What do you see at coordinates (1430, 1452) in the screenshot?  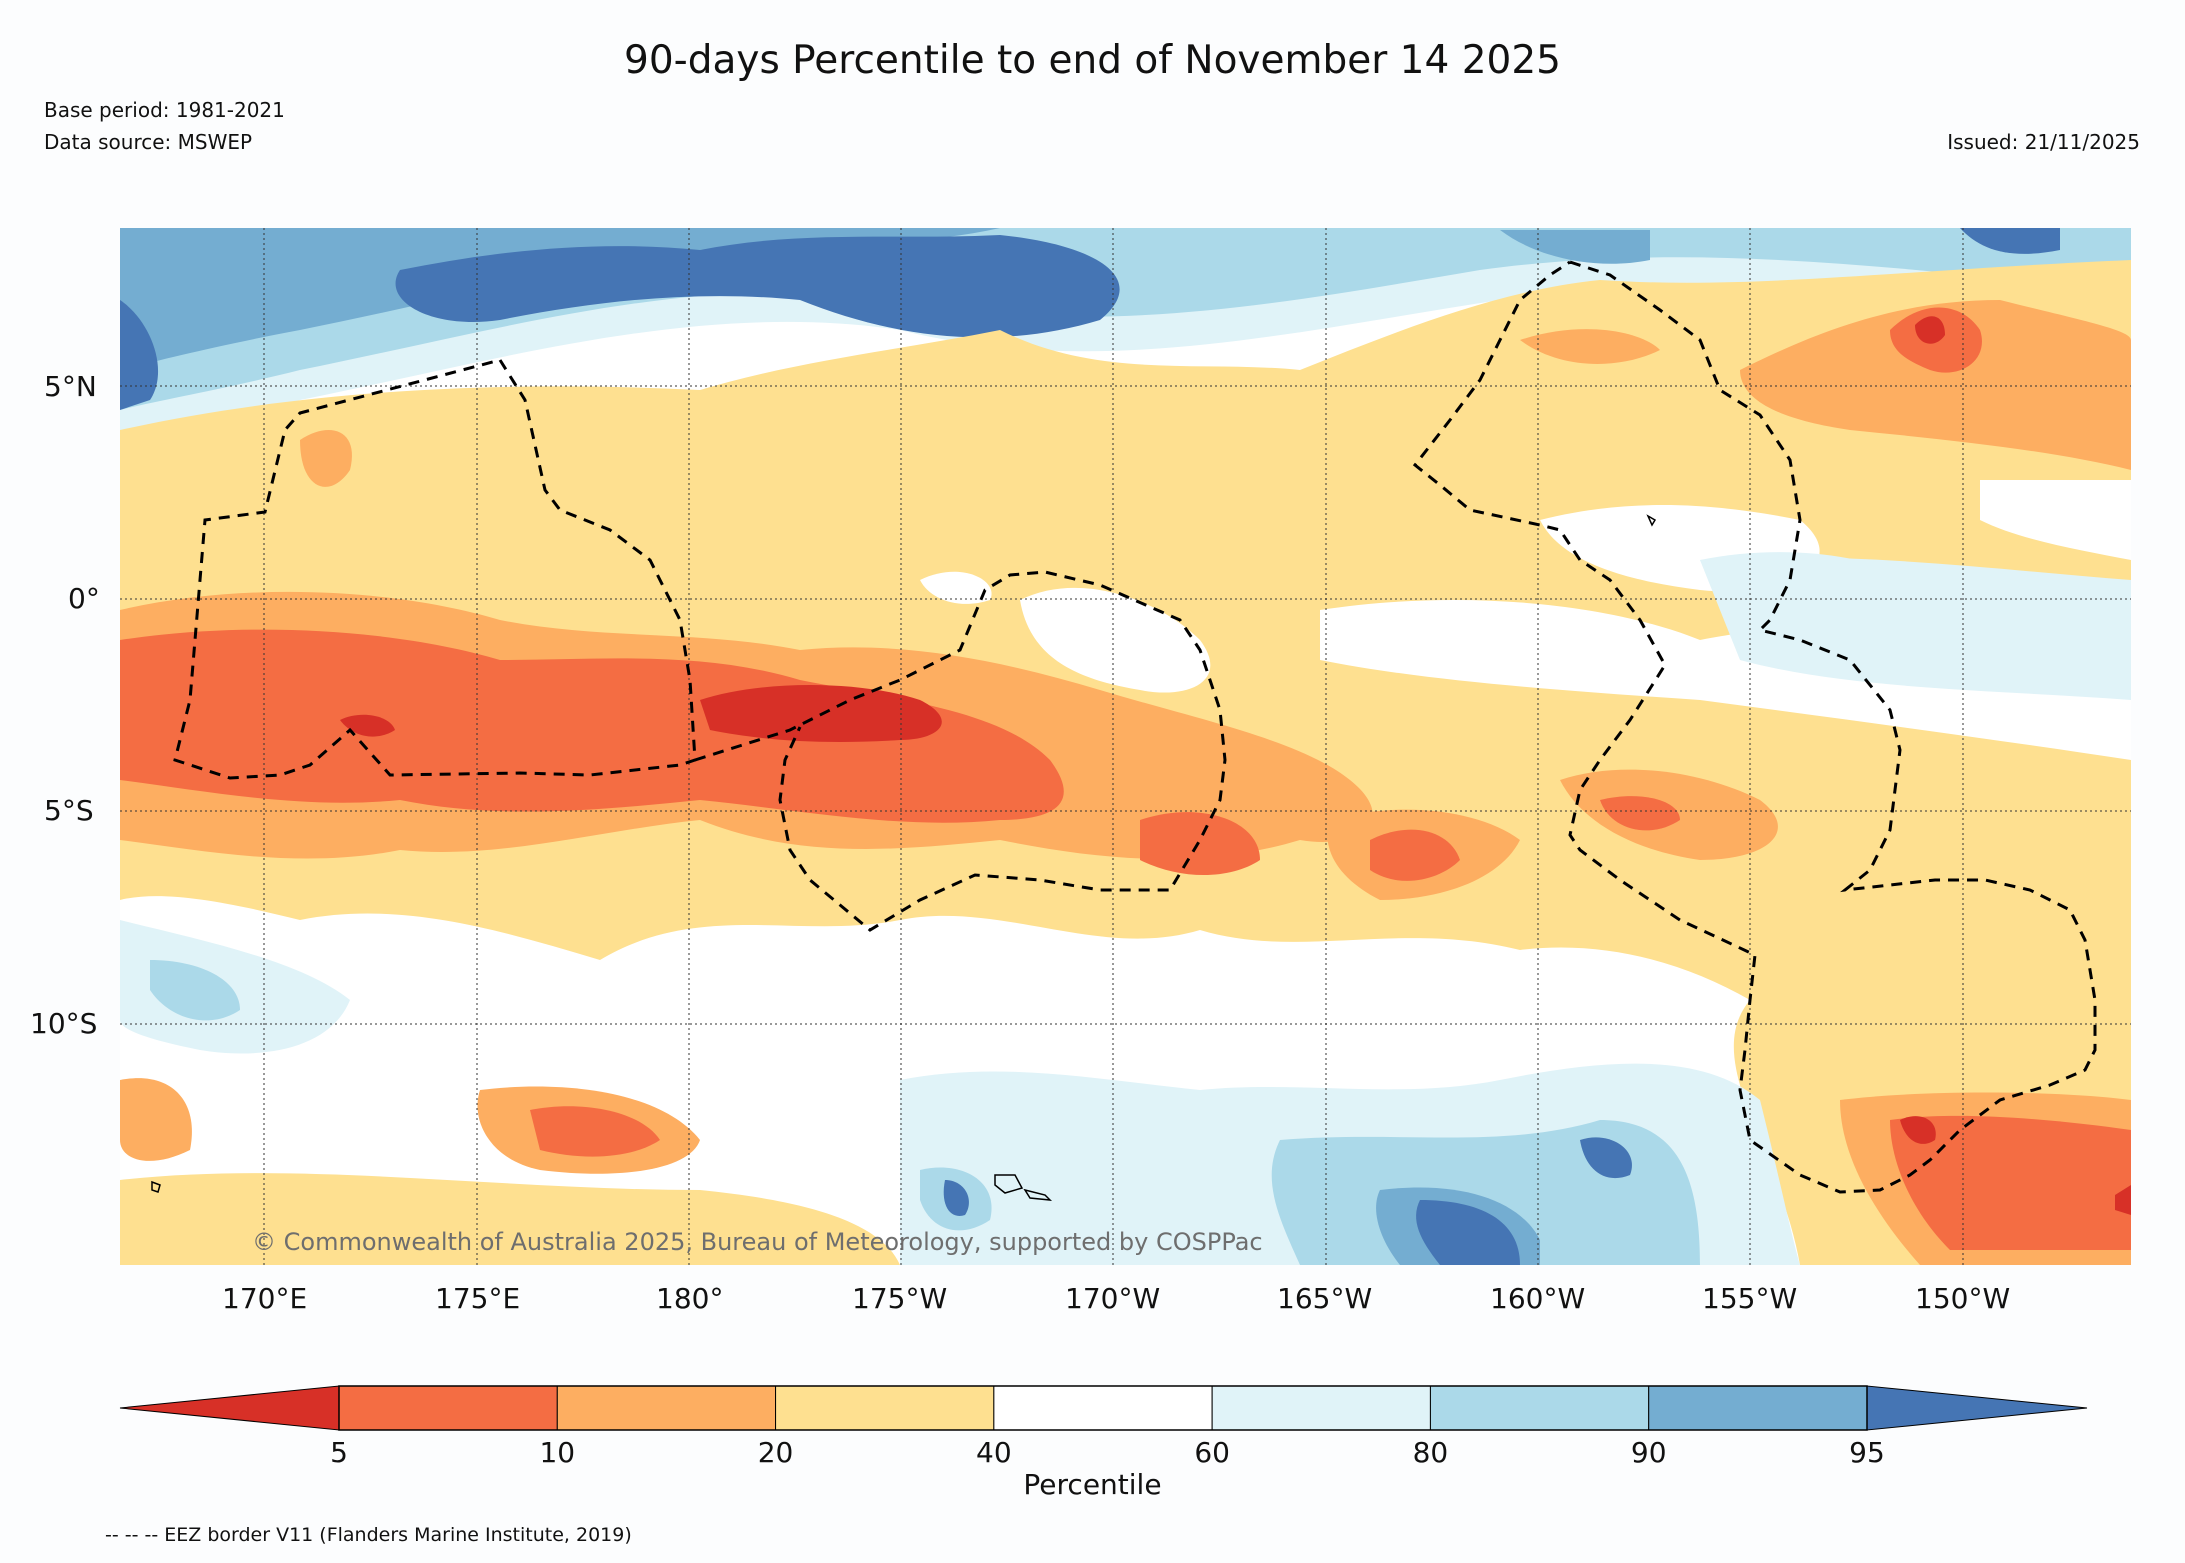 I see `colorbar-tick-label: 80` at bounding box center [1430, 1452].